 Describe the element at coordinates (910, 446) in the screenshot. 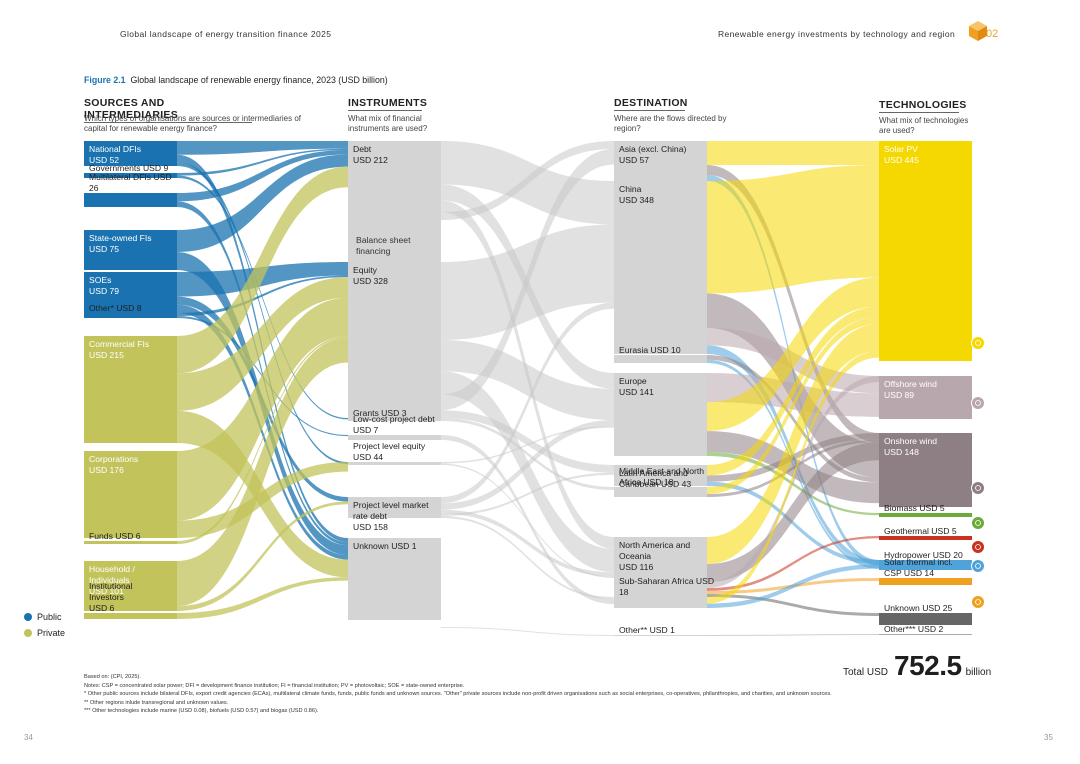

I see `technology-onshore-wind-label: Onshore wind USD 148` at that location.